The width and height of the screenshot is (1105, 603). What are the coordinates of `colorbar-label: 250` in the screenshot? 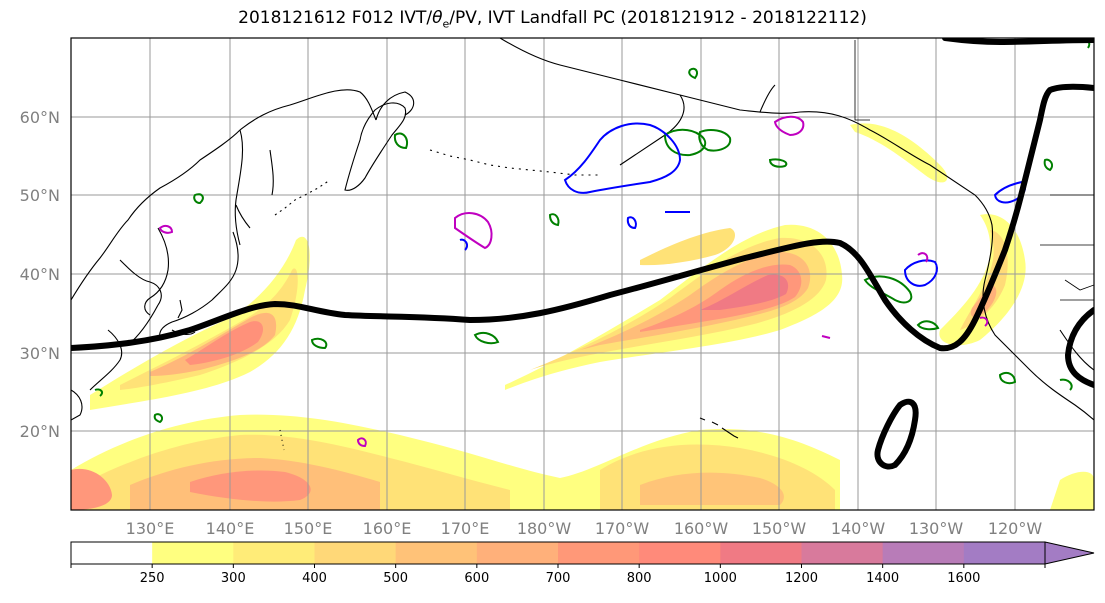 It's located at (152, 578).